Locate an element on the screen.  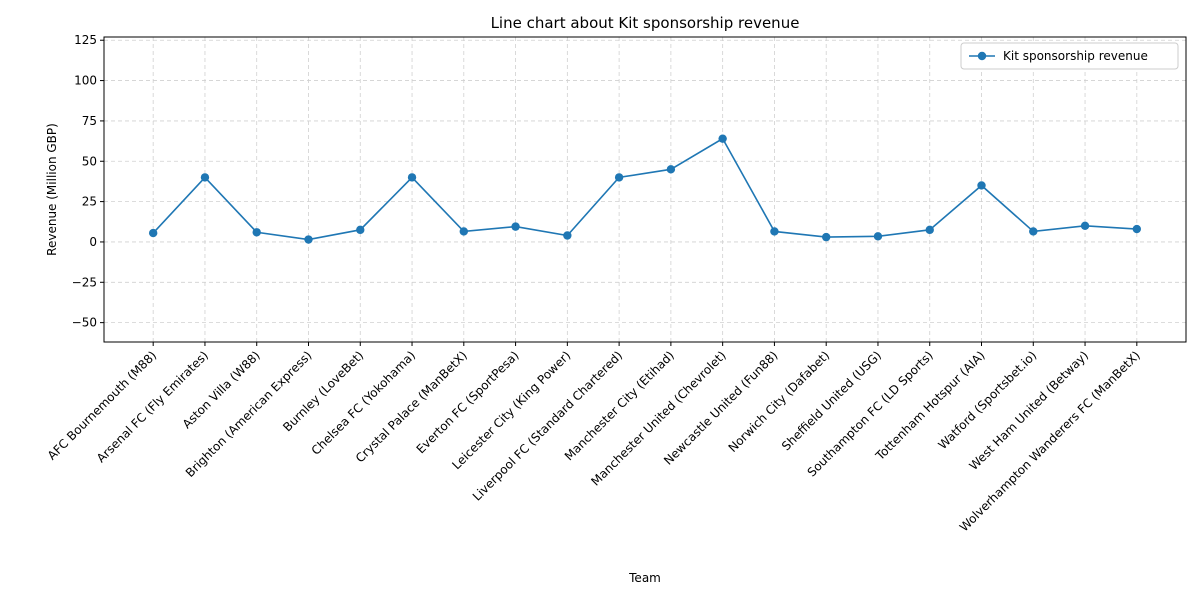
y-tick-label: 25 is located at coordinates (89, 202).